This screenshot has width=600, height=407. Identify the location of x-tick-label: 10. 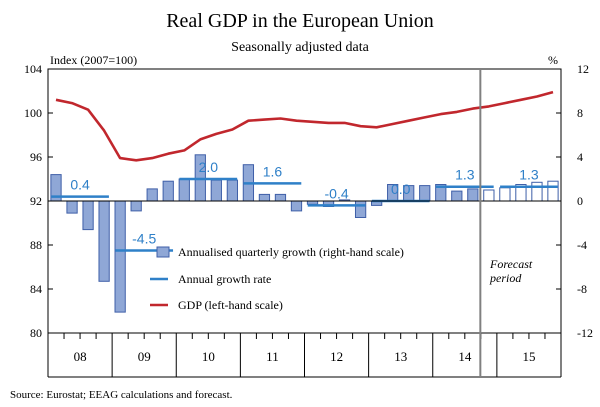
(208, 356).